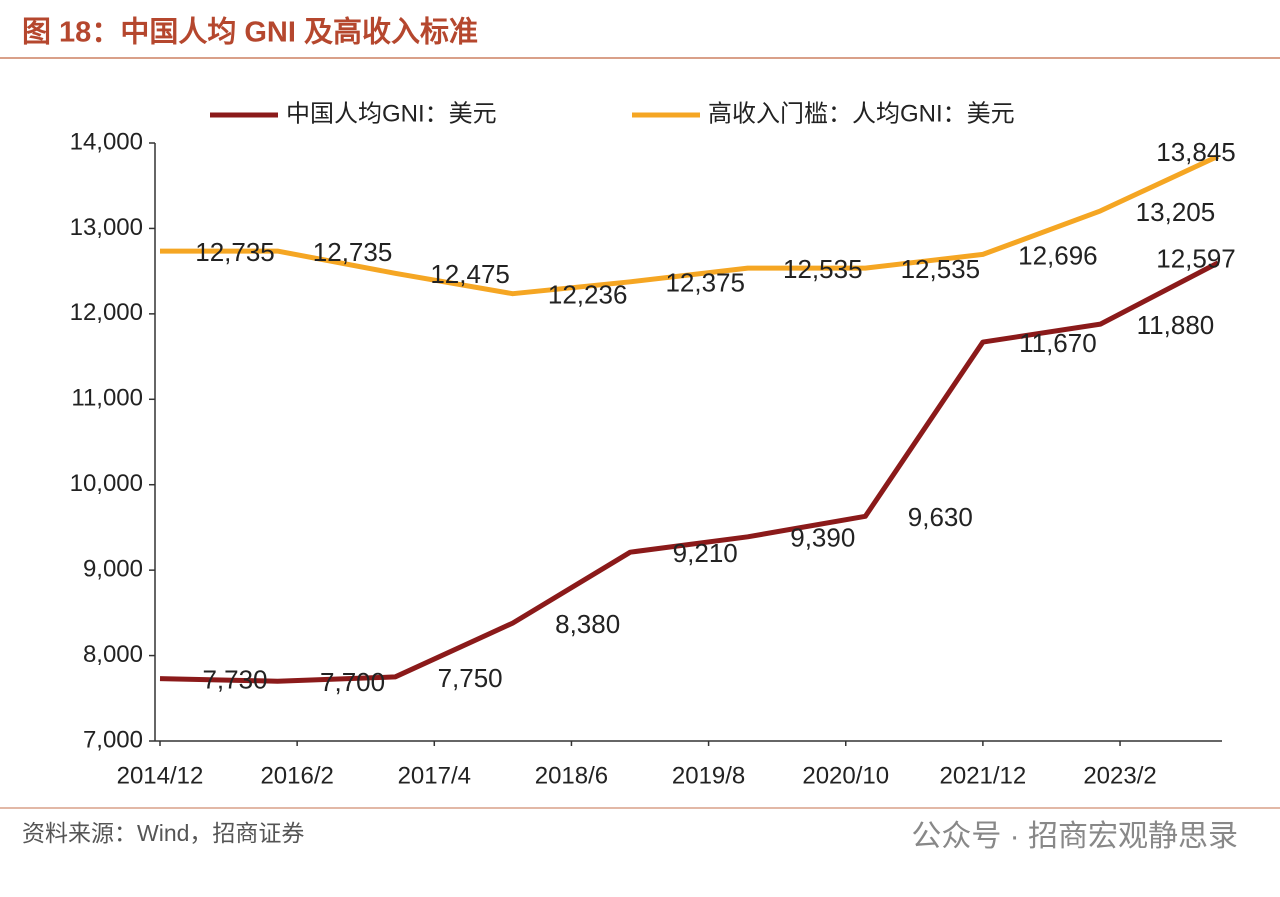 The image size is (1280, 897). What do you see at coordinates (1196, 259) in the screenshot?
I see `data-label: 12,597` at bounding box center [1196, 259].